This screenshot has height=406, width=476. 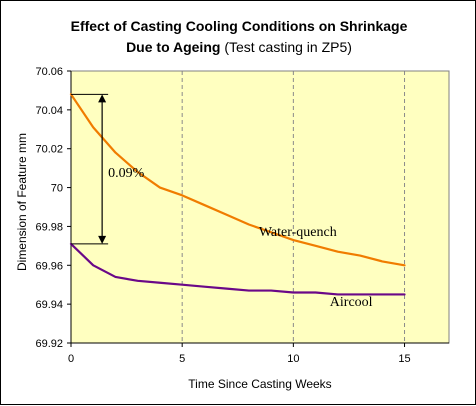 I want to click on y-tick-label: 70.06, so click(x=49, y=72).